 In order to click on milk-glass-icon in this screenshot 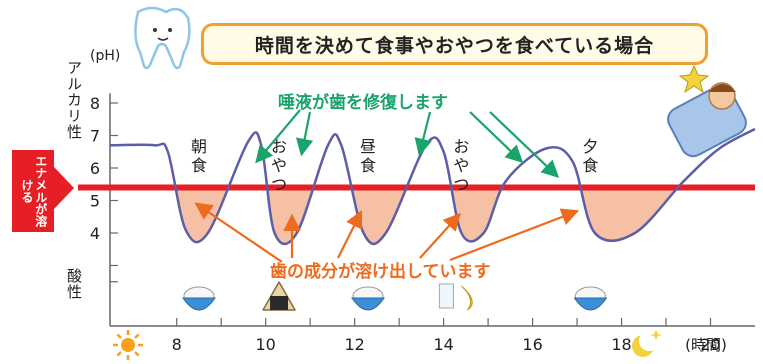, I will do `click(446, 296)`.